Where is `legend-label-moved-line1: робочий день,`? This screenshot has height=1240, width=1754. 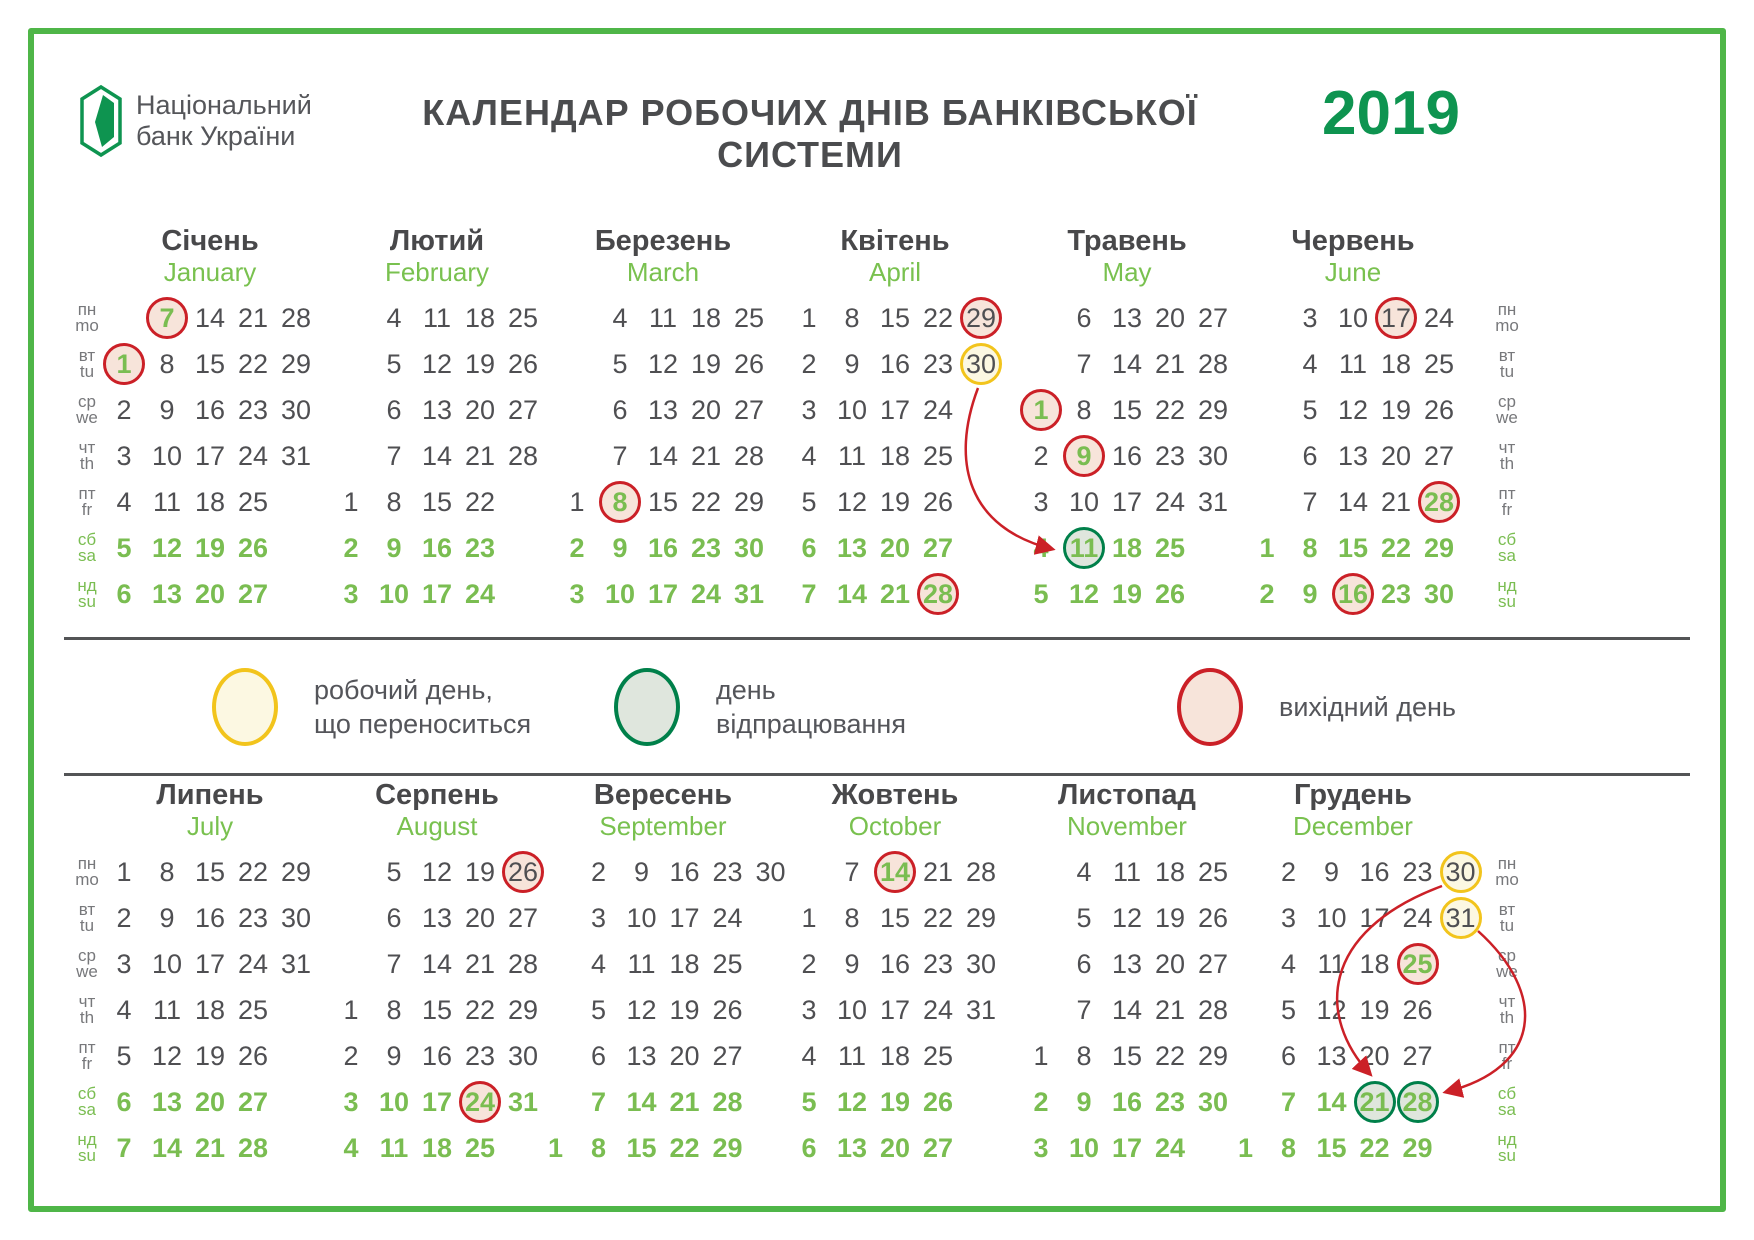
legend-label-moved-line1: робочий день, is located at coordinates (403, 689).